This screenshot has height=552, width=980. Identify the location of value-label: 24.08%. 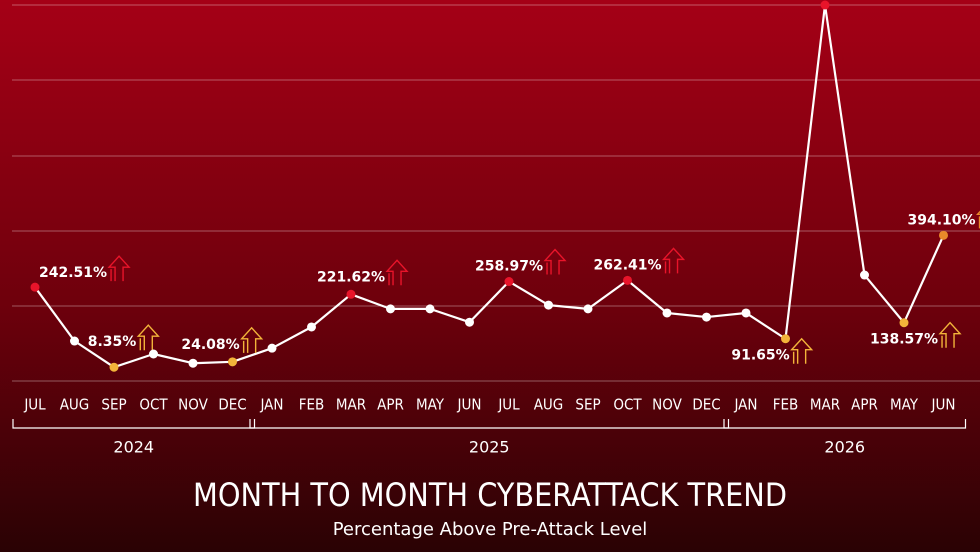
(210, 345).